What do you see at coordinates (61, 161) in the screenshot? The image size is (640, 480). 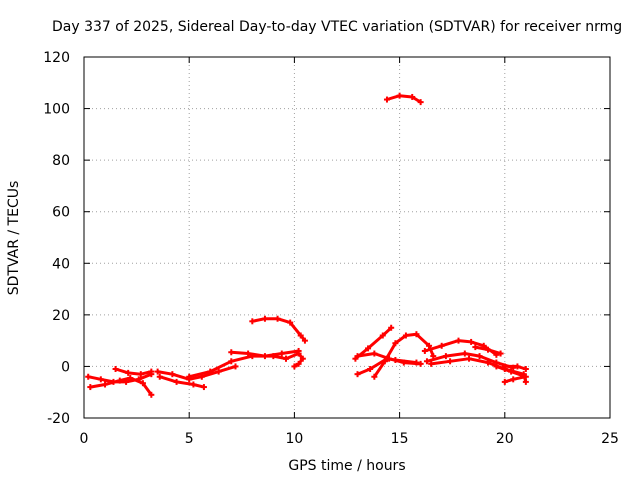 I see `y-tick-label: 80` at bounding box center [61, 161].